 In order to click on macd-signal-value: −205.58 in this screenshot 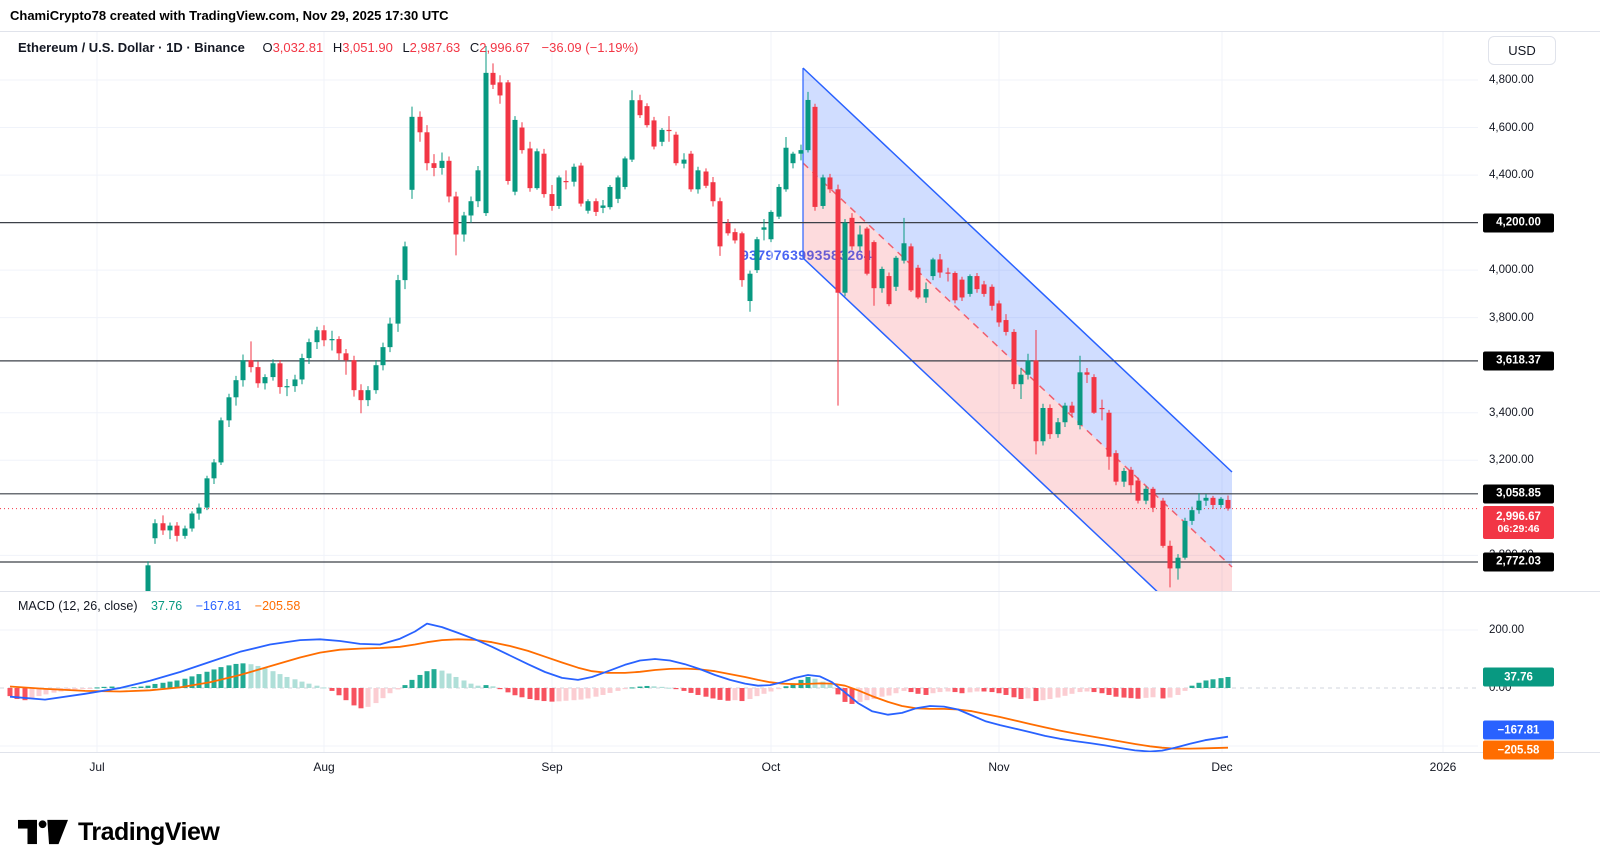, I will do `click(277, 606)`.